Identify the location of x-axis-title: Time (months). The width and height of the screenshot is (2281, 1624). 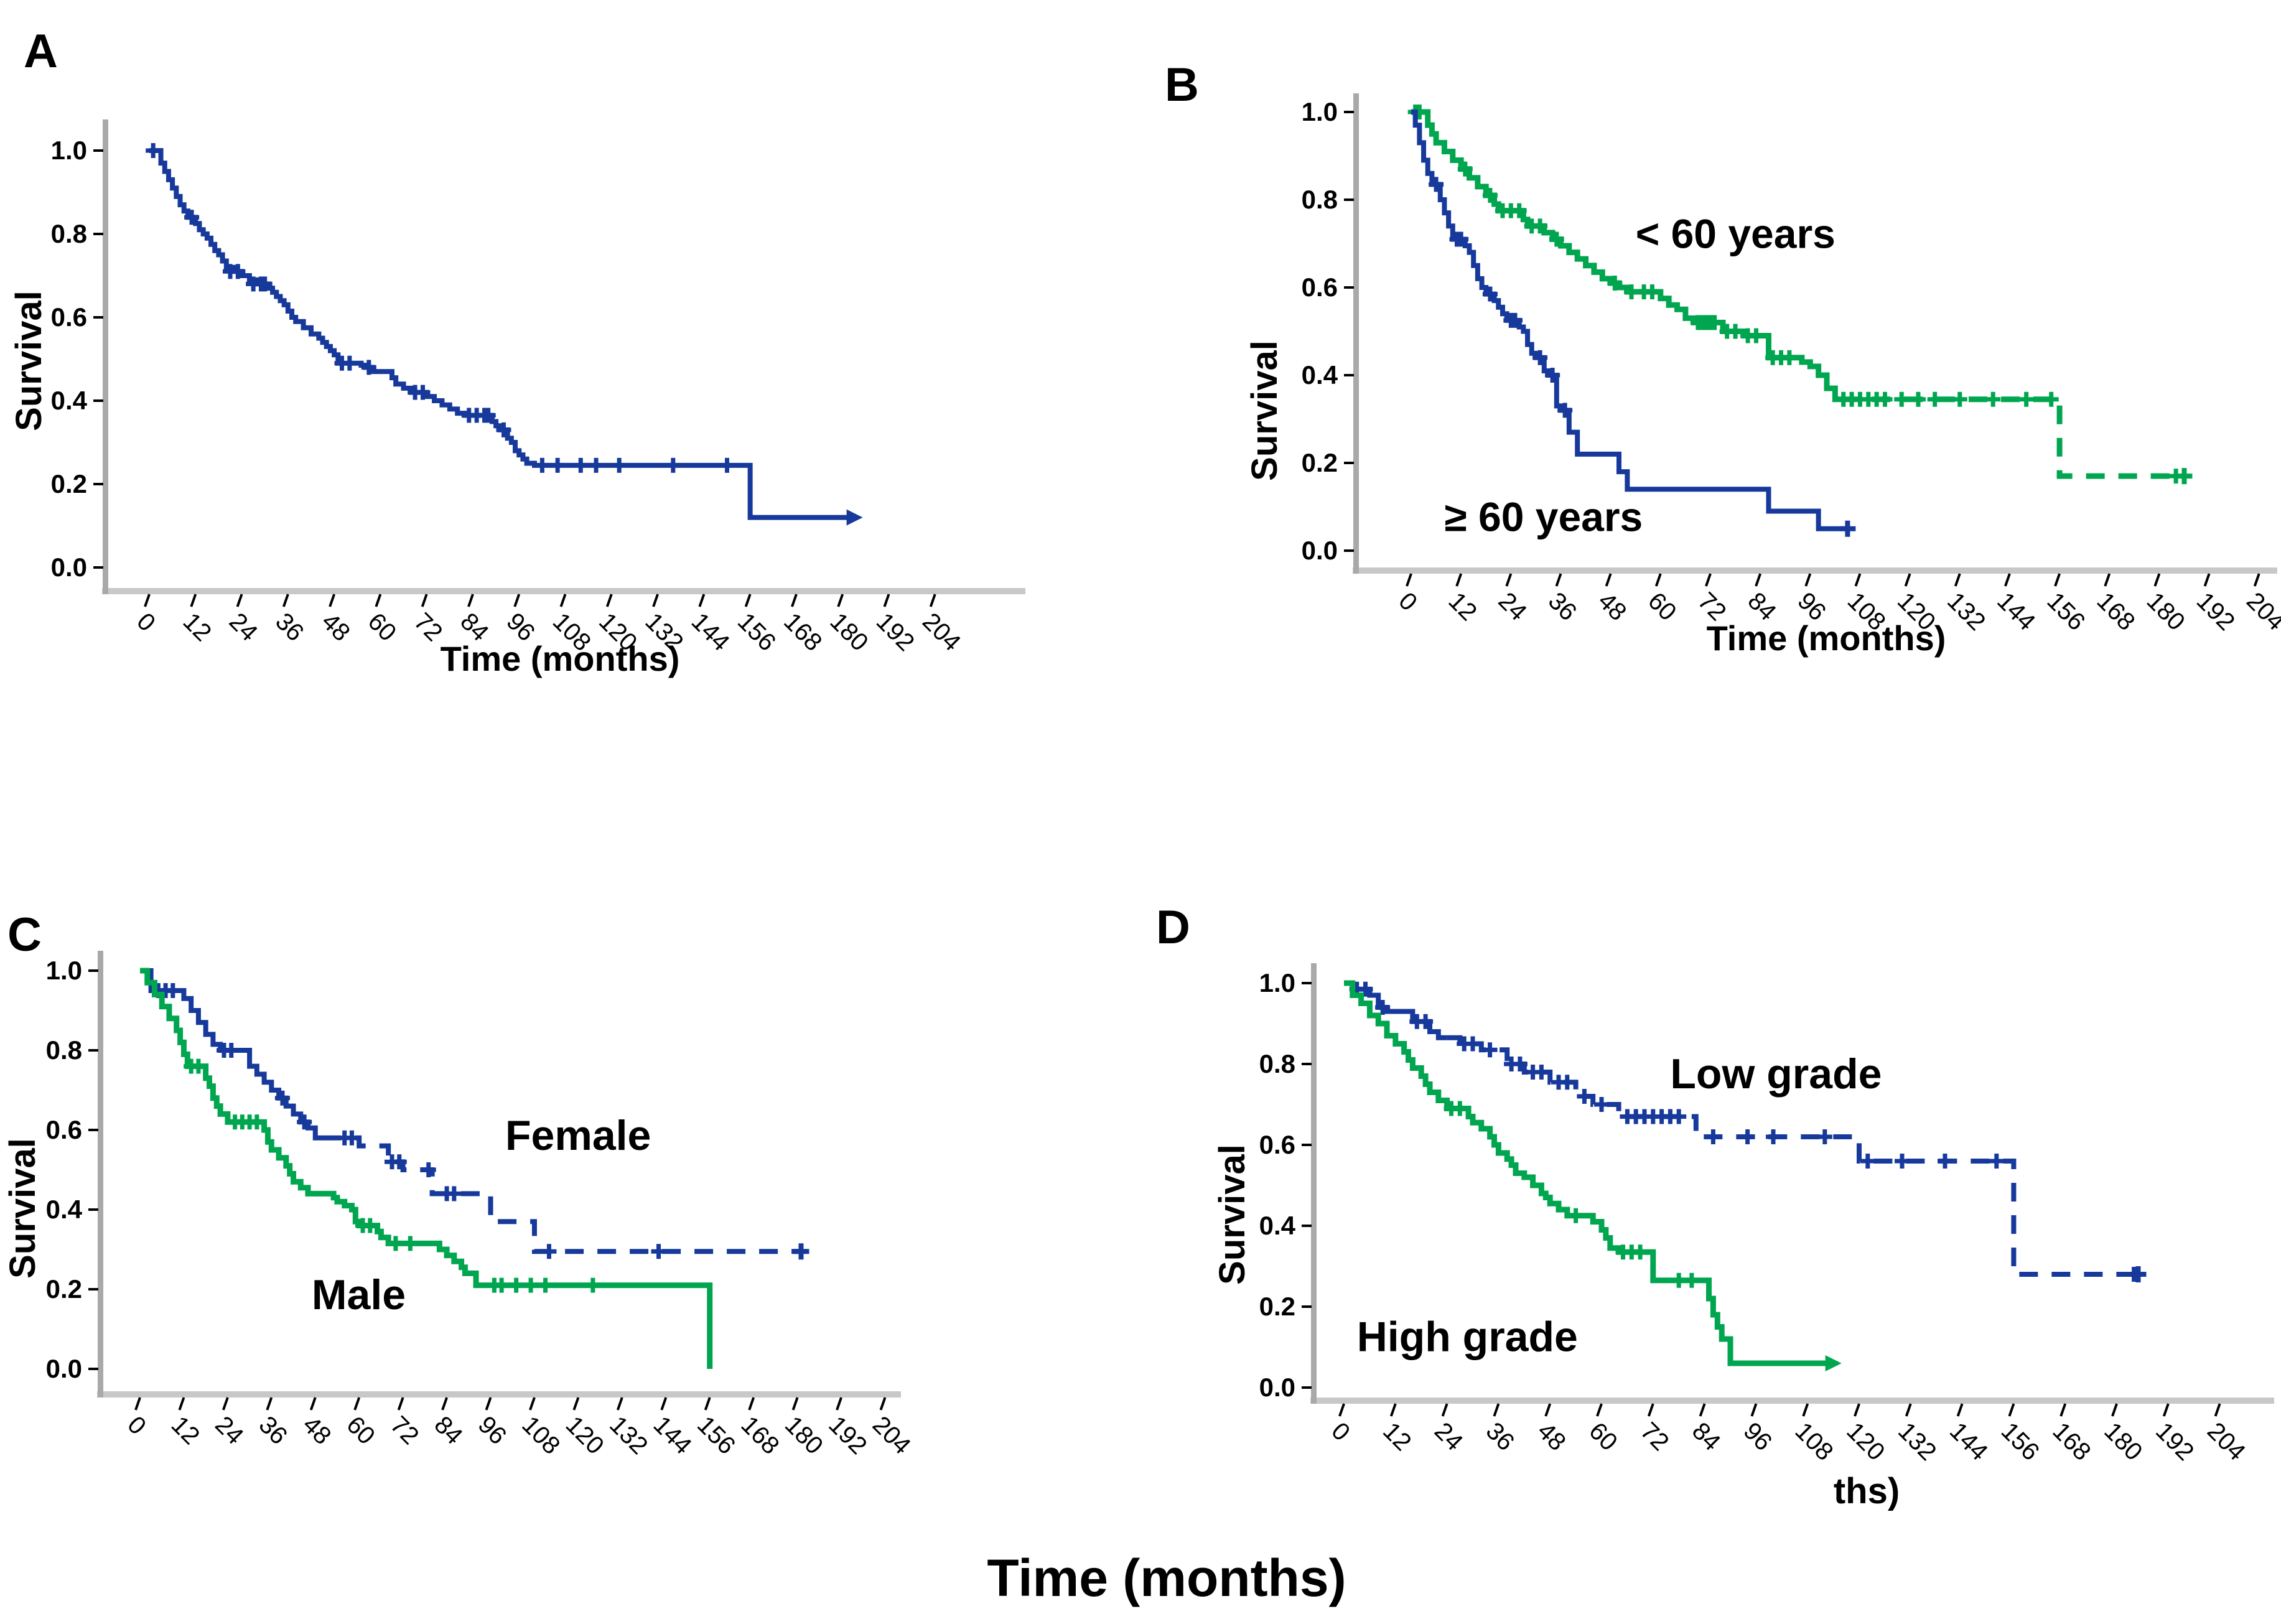
(1826, 638).